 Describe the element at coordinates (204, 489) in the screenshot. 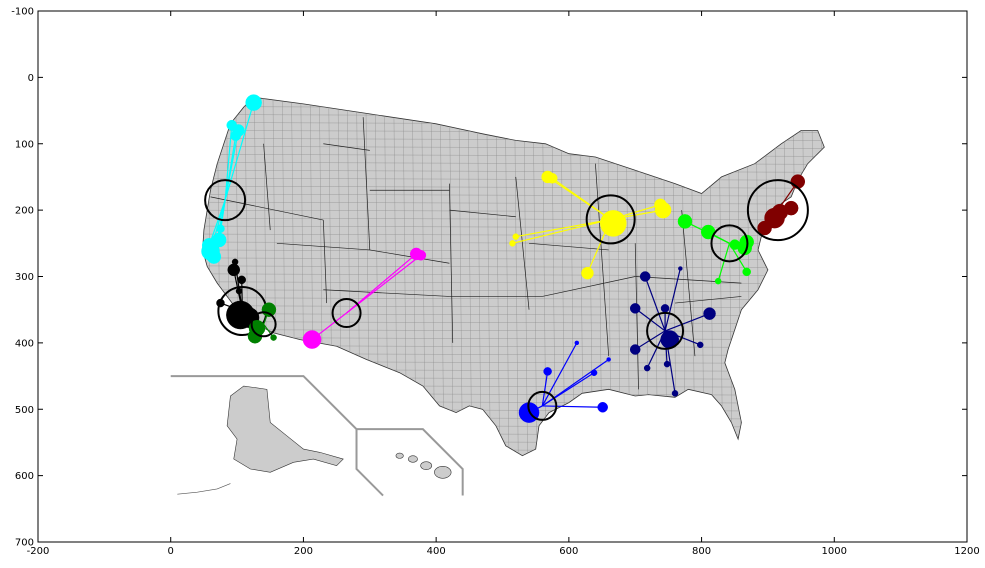

I see `aleutian-islands` at that location.